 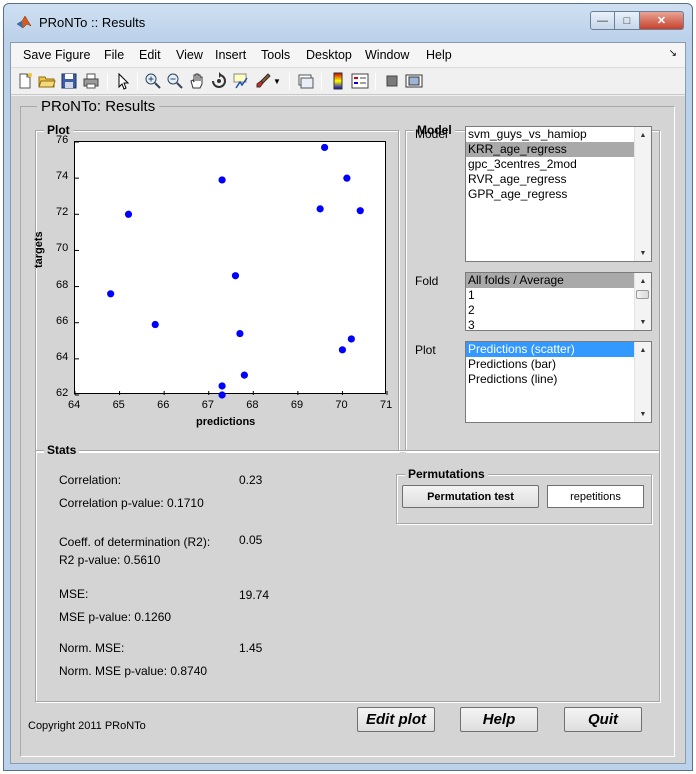 What do you see at coordinates (471, 324) in the screenshot?
I see `list-item: 3` at bounding box center [471, 324].